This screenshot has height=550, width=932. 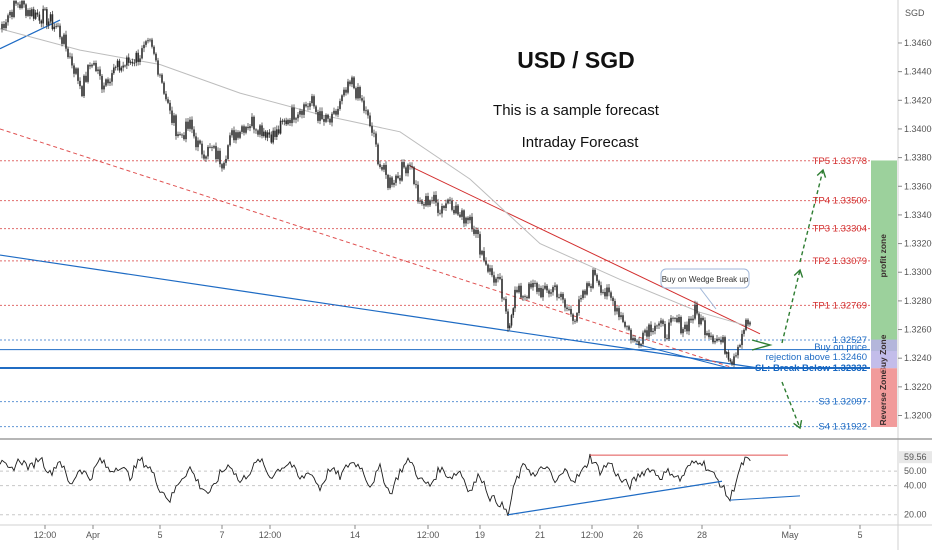 I want to click on rsi-layer, so click(x=466, y=484).